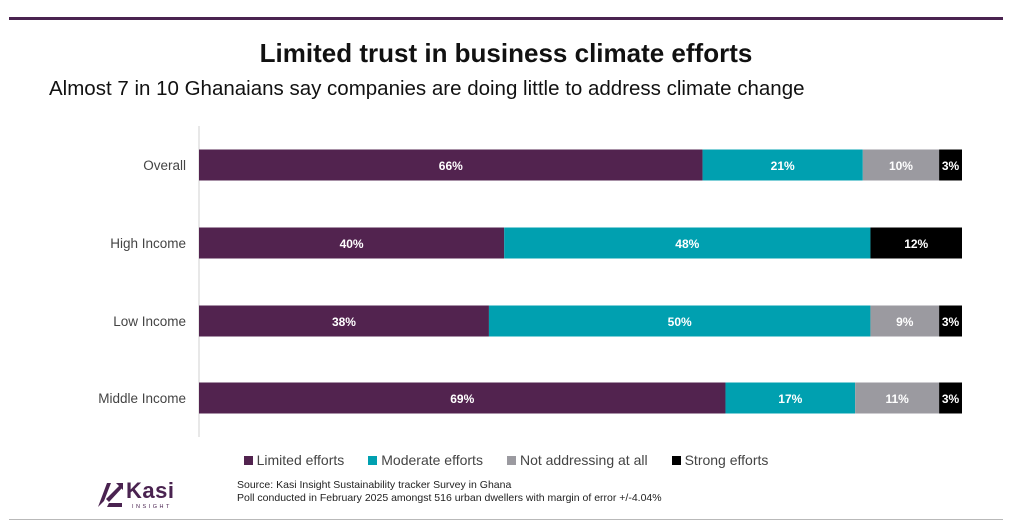 Image resolution: width=1012 pixels, height=526 pixels. I want to click on data-label-strong-high-income: 12%, so click(916, 244).